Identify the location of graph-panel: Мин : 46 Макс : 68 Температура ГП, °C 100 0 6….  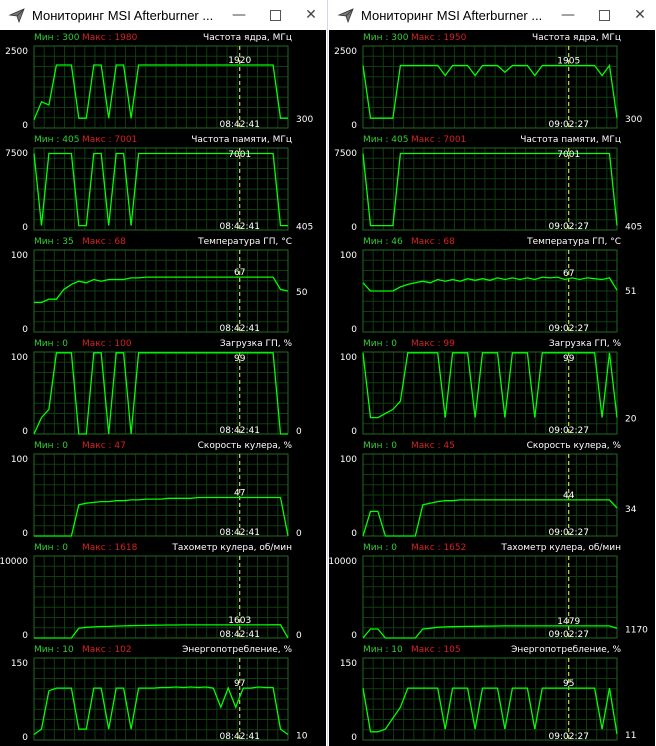
(488, 286).